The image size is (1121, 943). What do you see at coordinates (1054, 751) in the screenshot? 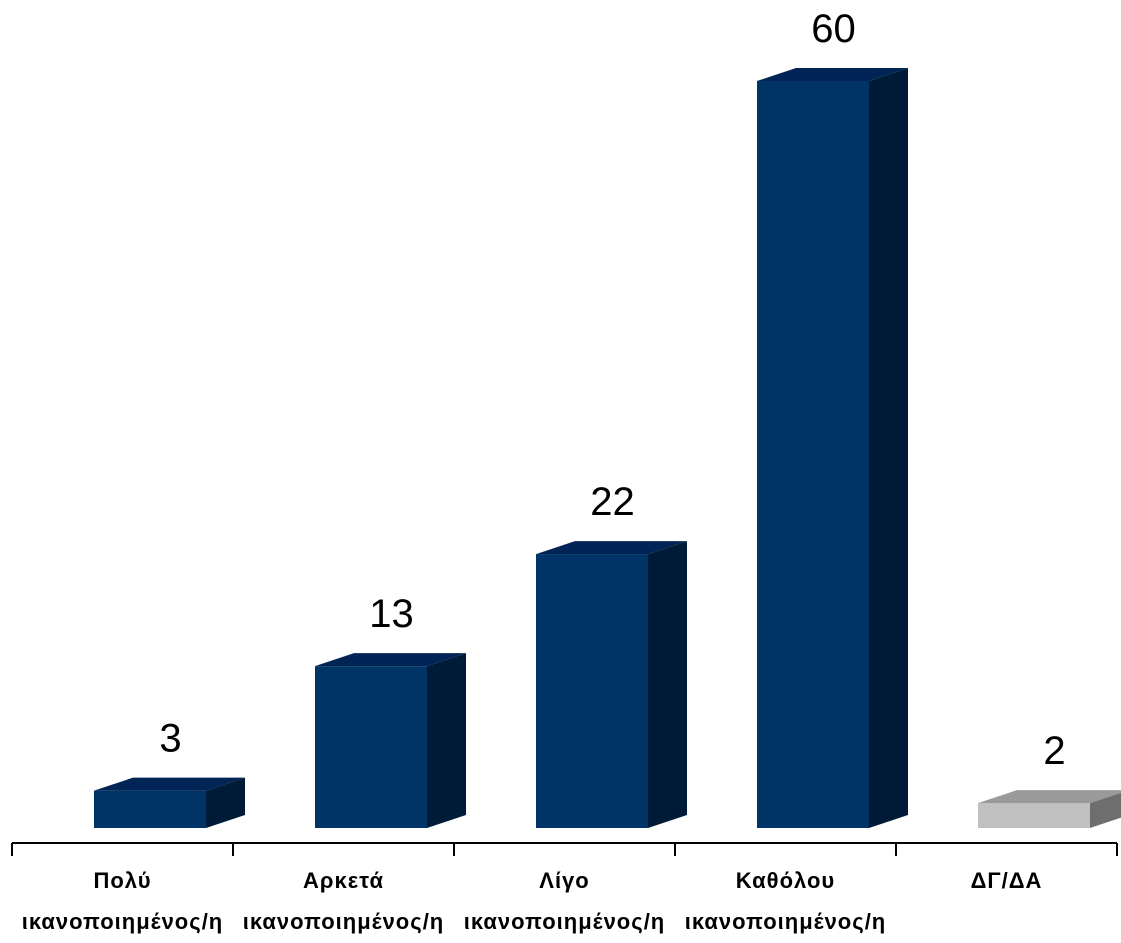
I see `data-label: 2` at bounding box center [1054, 751].